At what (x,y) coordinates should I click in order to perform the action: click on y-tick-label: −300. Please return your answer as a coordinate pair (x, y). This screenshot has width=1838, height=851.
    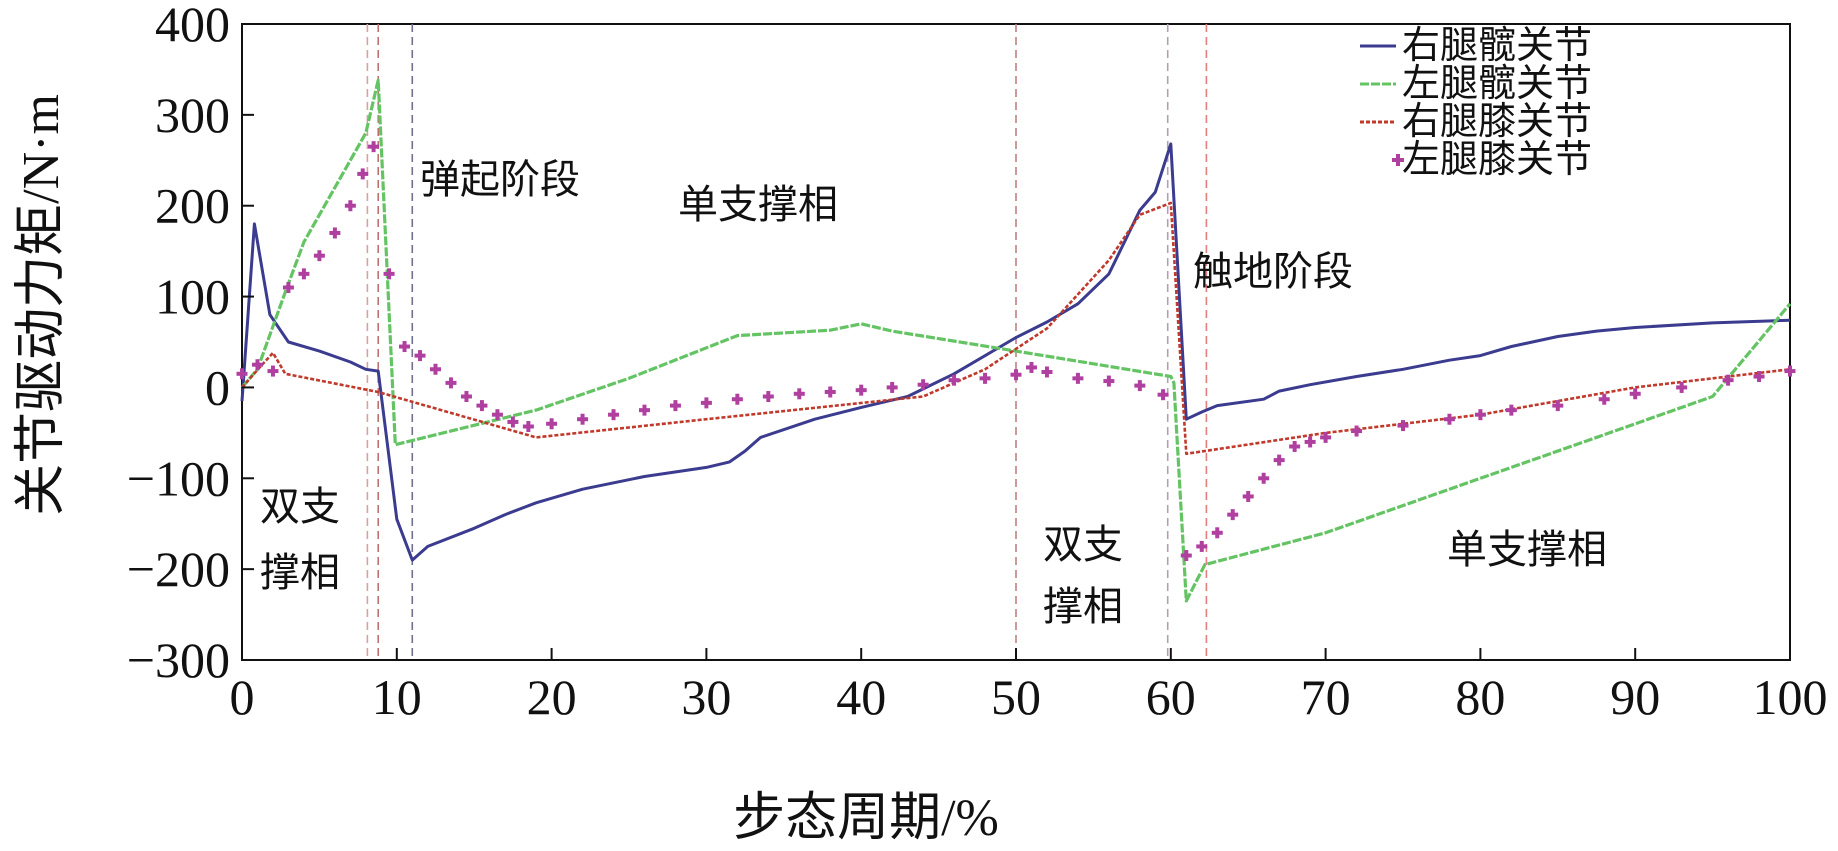
    Looking at the image, I should click on (178, 660).